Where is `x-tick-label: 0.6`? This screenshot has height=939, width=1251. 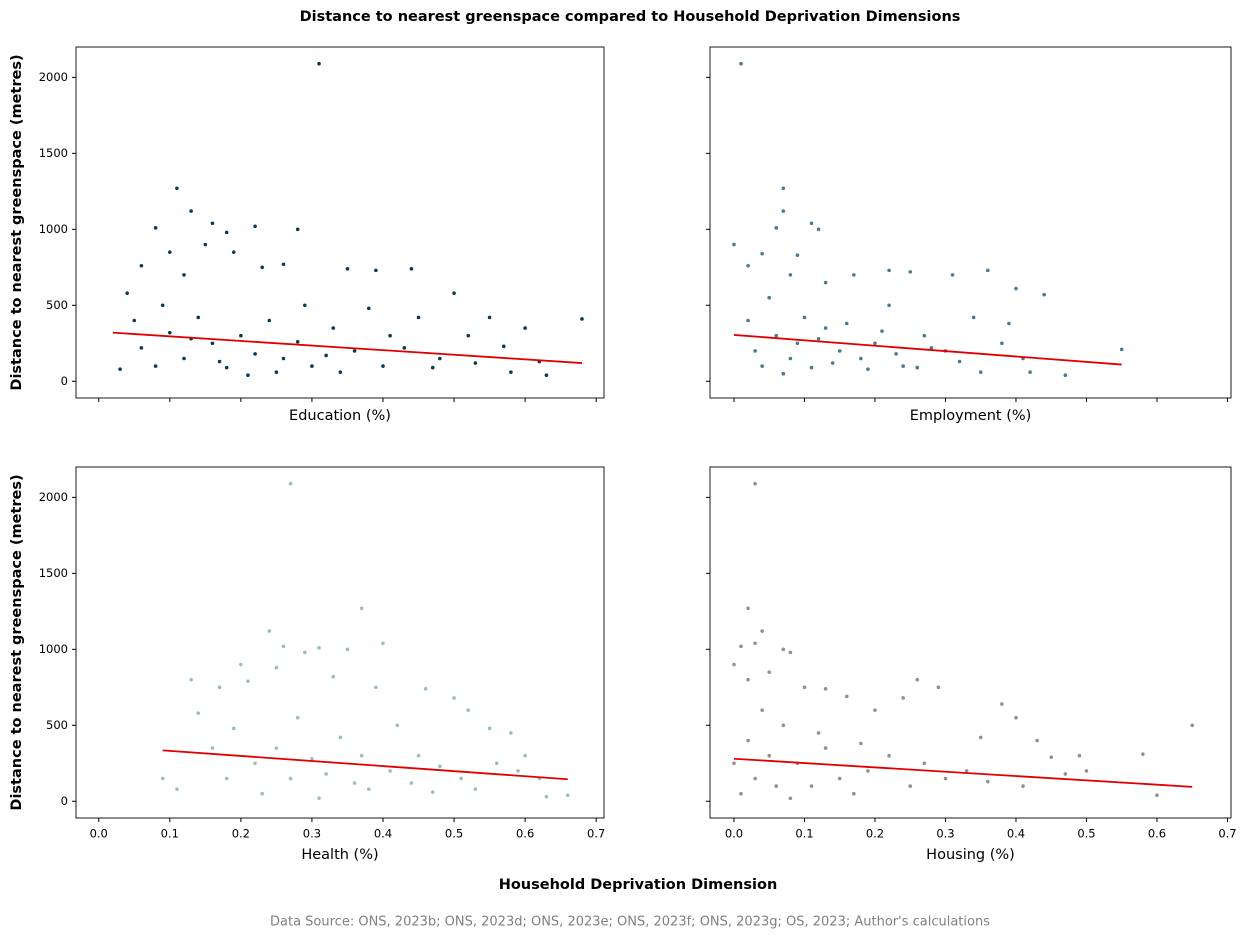 x-tick-label: 0.6 is located at coordinates (525, 834).